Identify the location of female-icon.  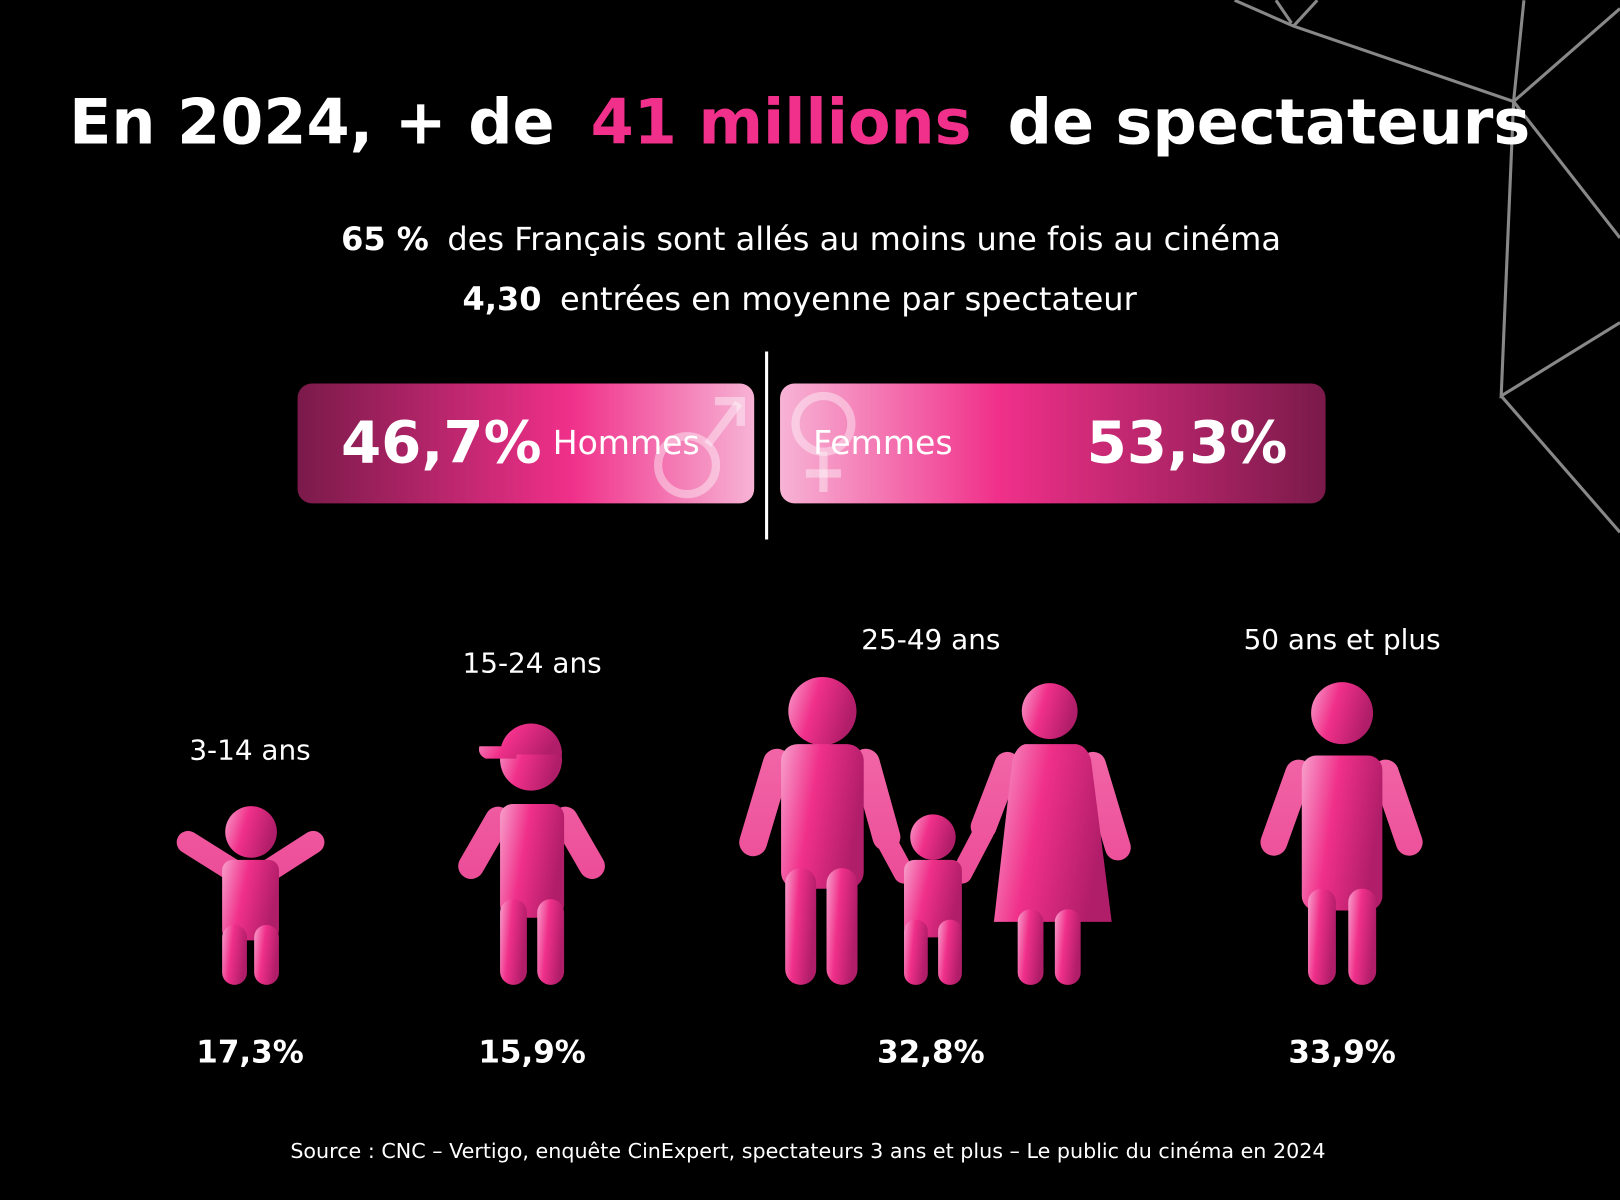
(823, 442).